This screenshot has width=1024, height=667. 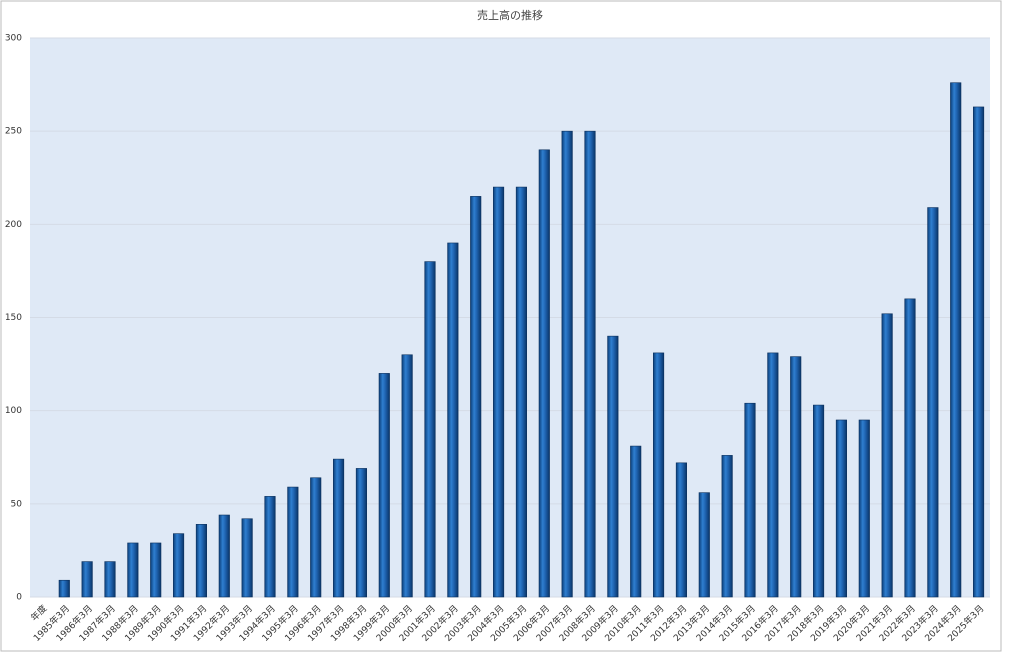 What do you see at coordinates (13, 39) in the screenshot?
I see `y-tick-label: 300` at bounding box center [13, 39].